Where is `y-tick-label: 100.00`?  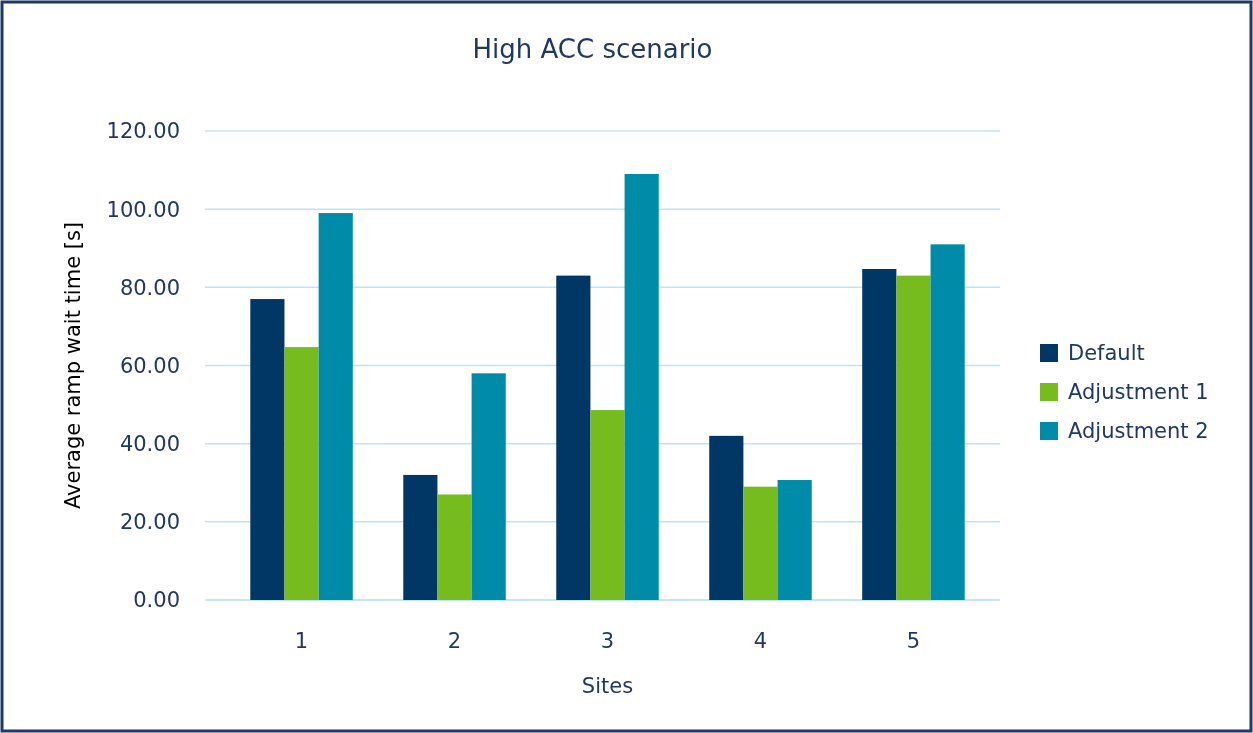
y-tick-label: 100.00 is located at coordinates (143, 209).